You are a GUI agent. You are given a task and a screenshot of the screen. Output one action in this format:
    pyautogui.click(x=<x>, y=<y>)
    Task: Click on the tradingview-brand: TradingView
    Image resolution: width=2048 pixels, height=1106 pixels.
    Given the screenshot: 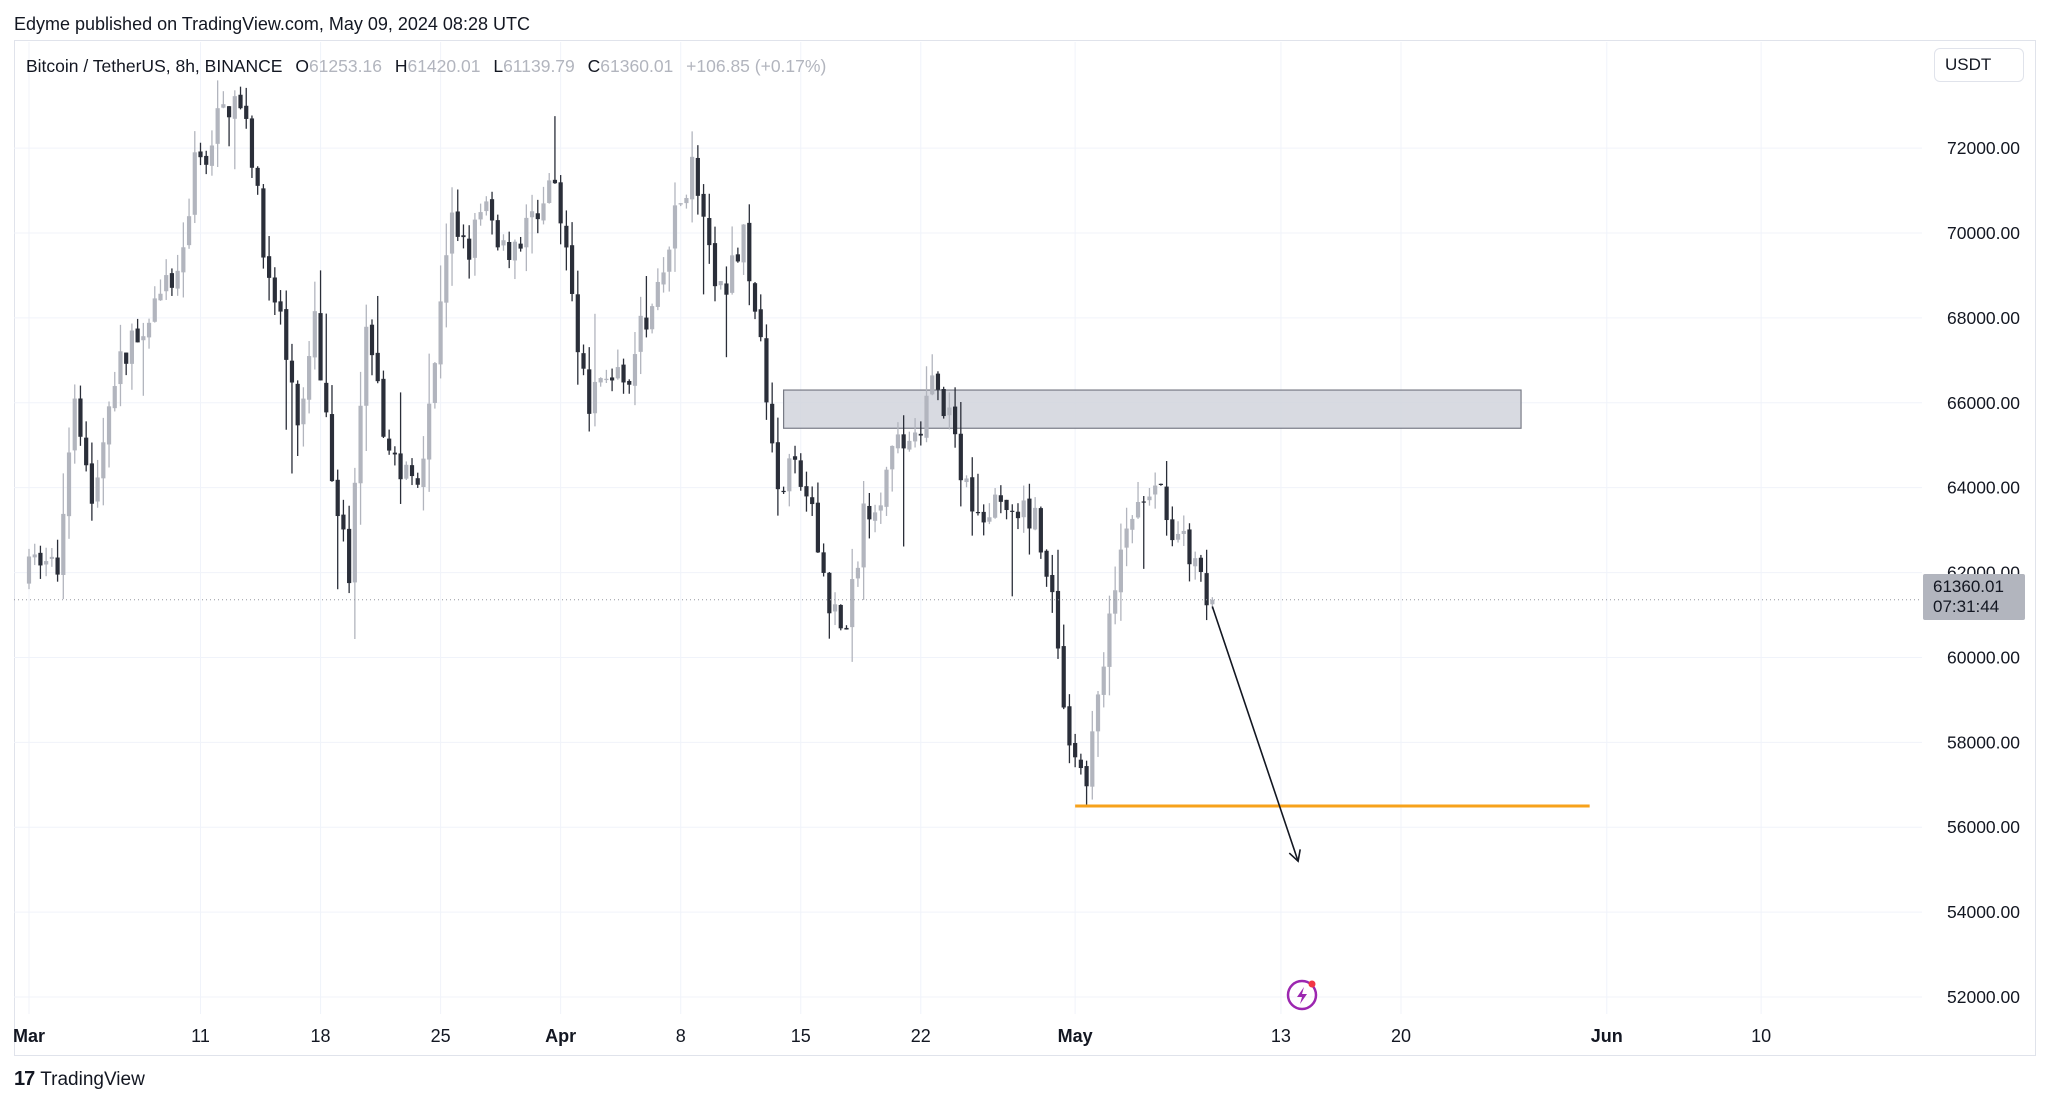 What is the action you would take?
    pyautogui.click(x=92, y=1079)
    